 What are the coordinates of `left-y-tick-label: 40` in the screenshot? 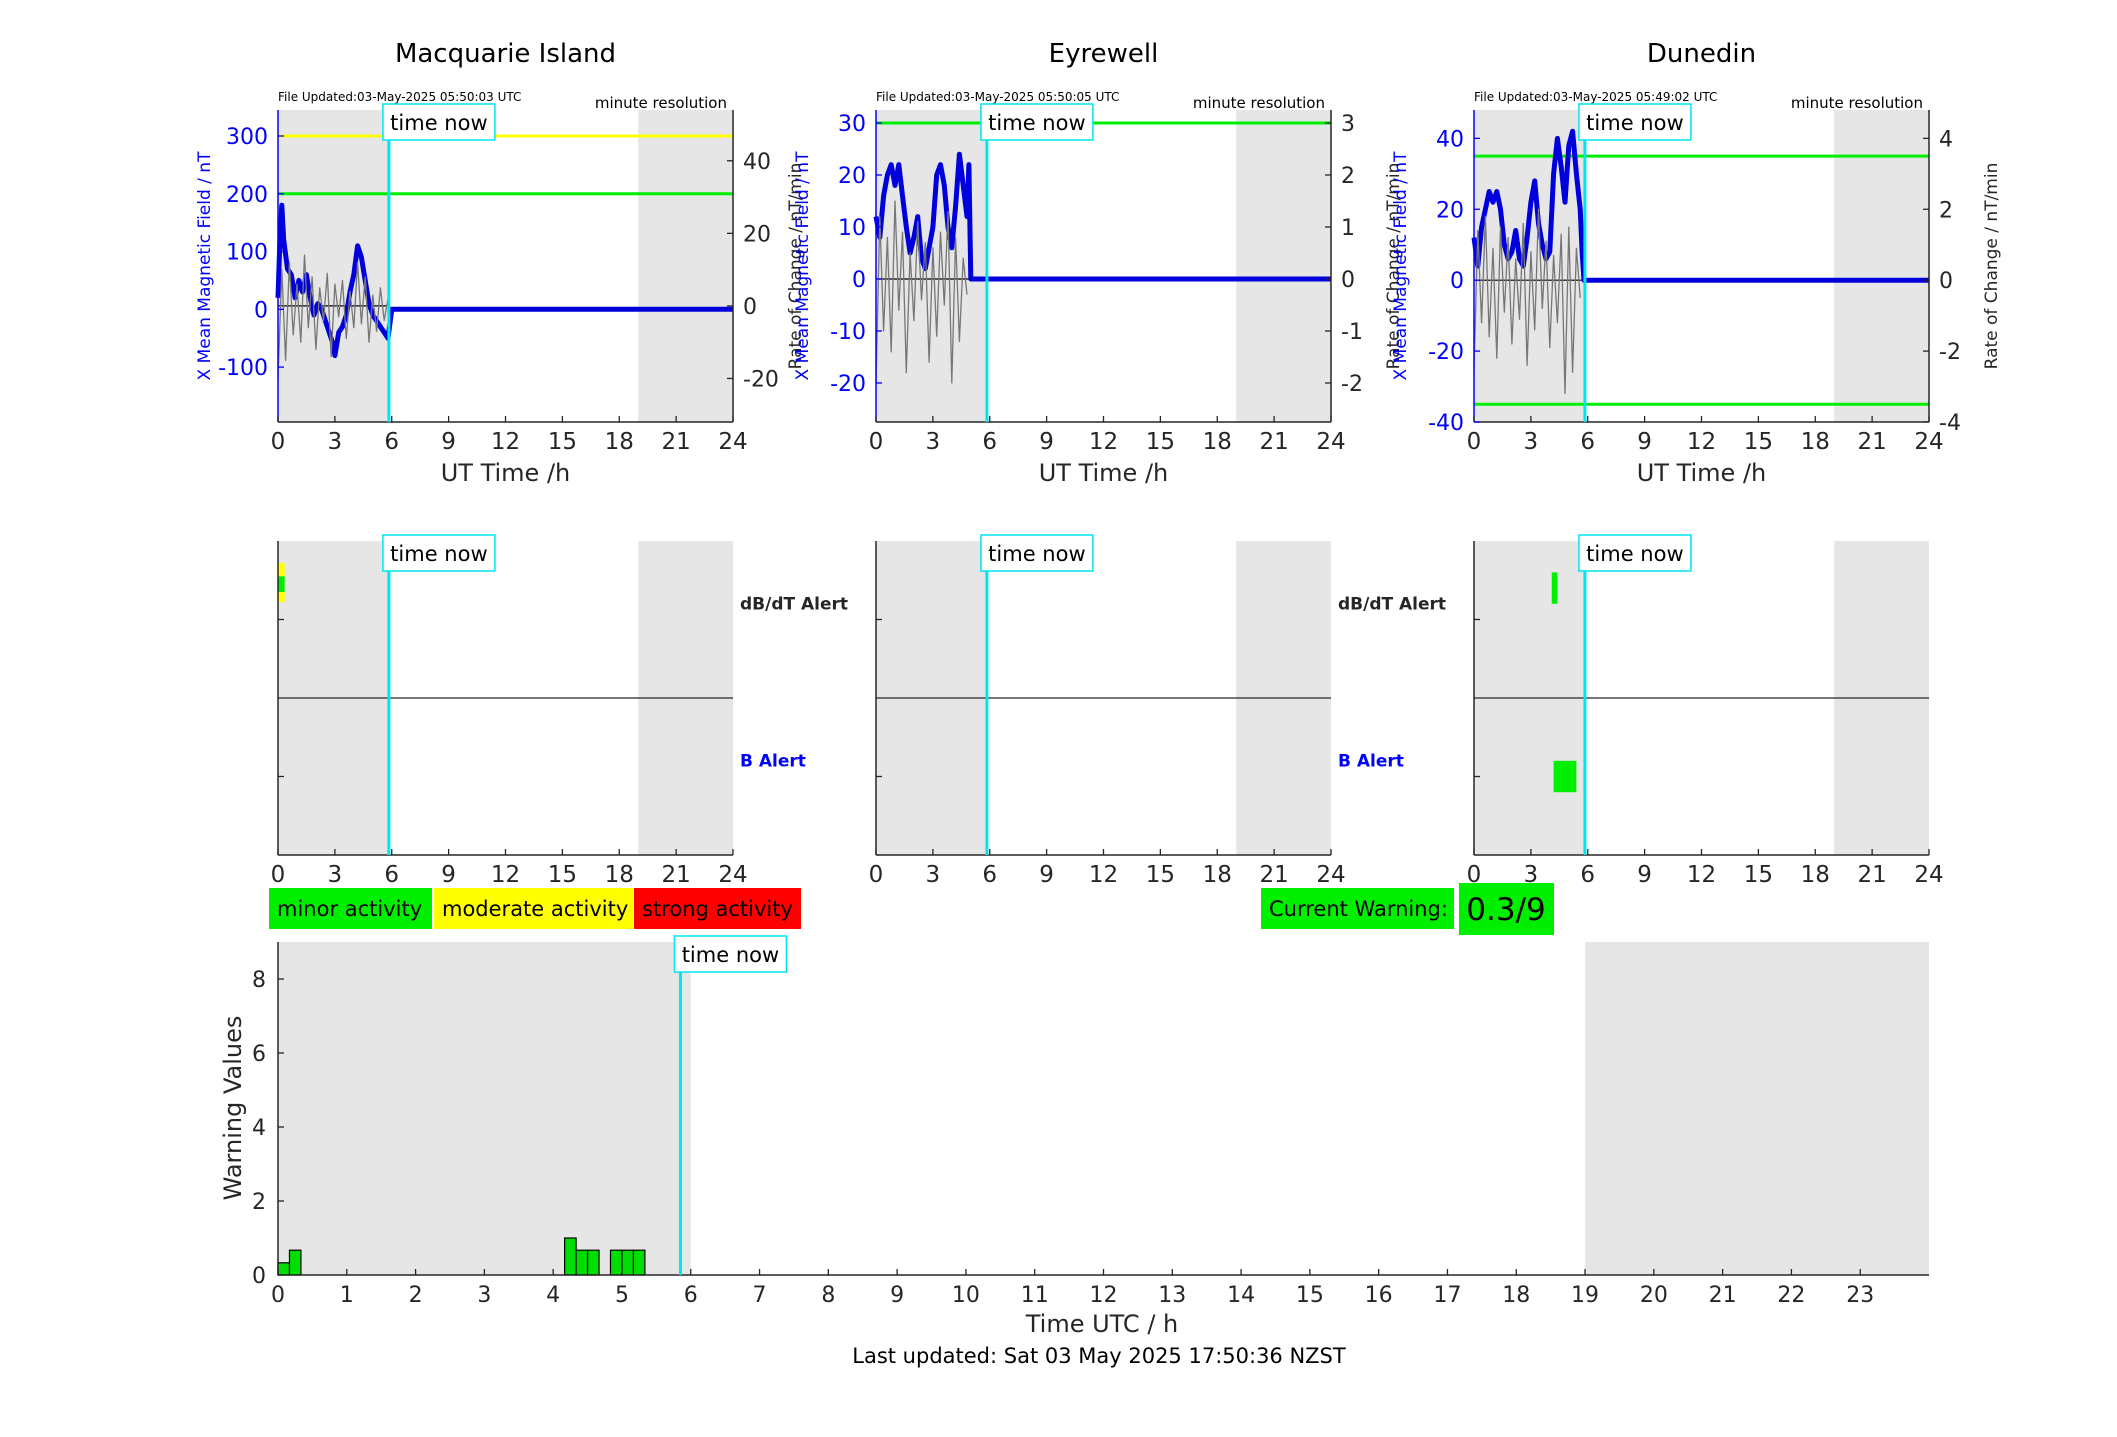 It's located at (1450, 139).